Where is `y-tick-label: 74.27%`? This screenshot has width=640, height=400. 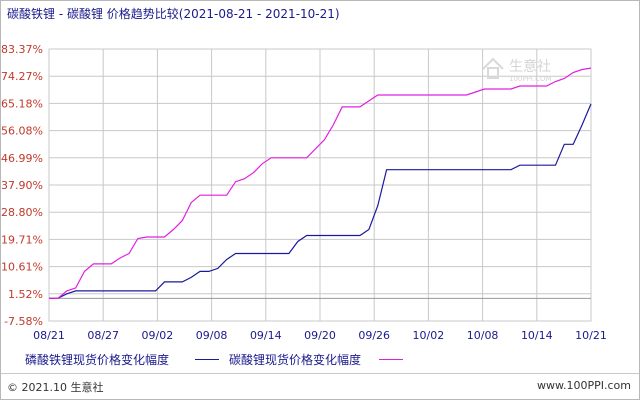
y-tick-label: 74.27% is located at coordinates (22, 76).